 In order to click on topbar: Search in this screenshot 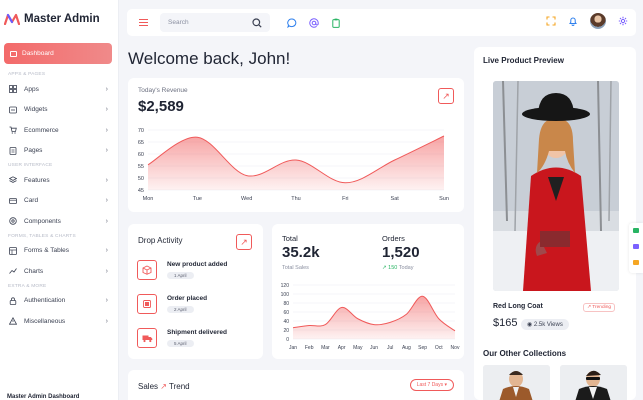, I will do `click(381, 22)`.